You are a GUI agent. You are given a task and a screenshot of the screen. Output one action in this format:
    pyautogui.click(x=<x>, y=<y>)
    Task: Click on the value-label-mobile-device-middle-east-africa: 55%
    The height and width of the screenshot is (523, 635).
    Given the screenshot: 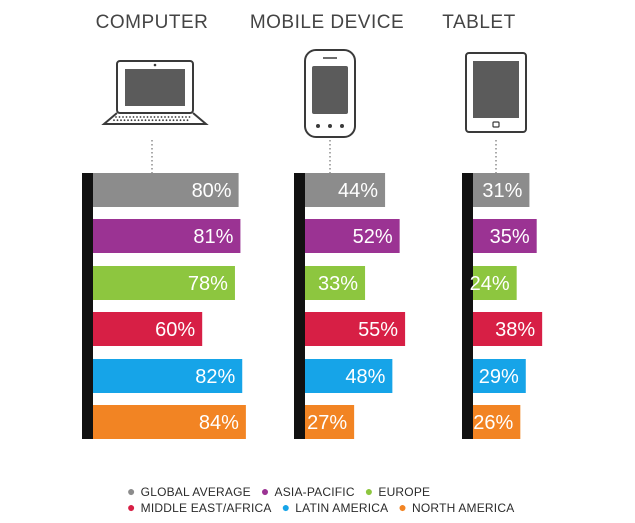 What is the action you would take?
    pyautogui.click(x=378, y=330)
    